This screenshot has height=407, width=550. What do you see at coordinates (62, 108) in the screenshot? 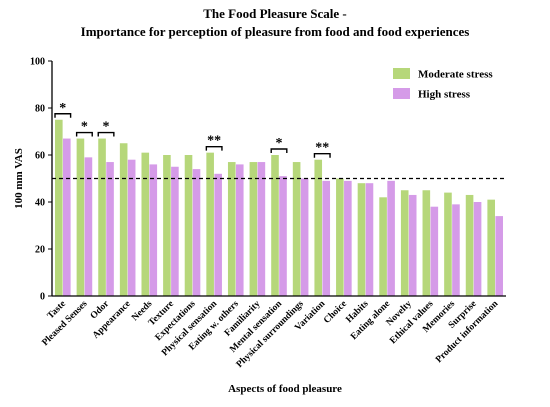
I see `significance-label-0: *` at bounding box center [62, 108].